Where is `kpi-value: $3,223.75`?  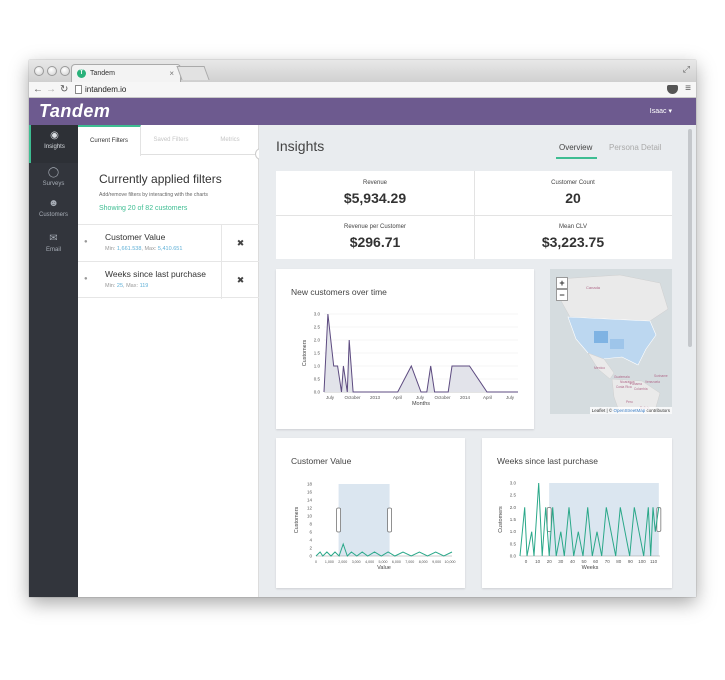 kpi-value: $3,223.75 is located at coordinates (573, 242).